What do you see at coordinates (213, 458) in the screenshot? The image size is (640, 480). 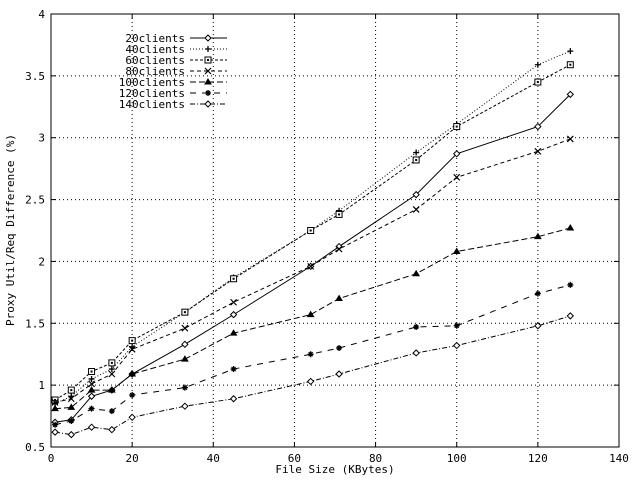 I see `x-tick-label: 40` at bounding box center [213, 458].